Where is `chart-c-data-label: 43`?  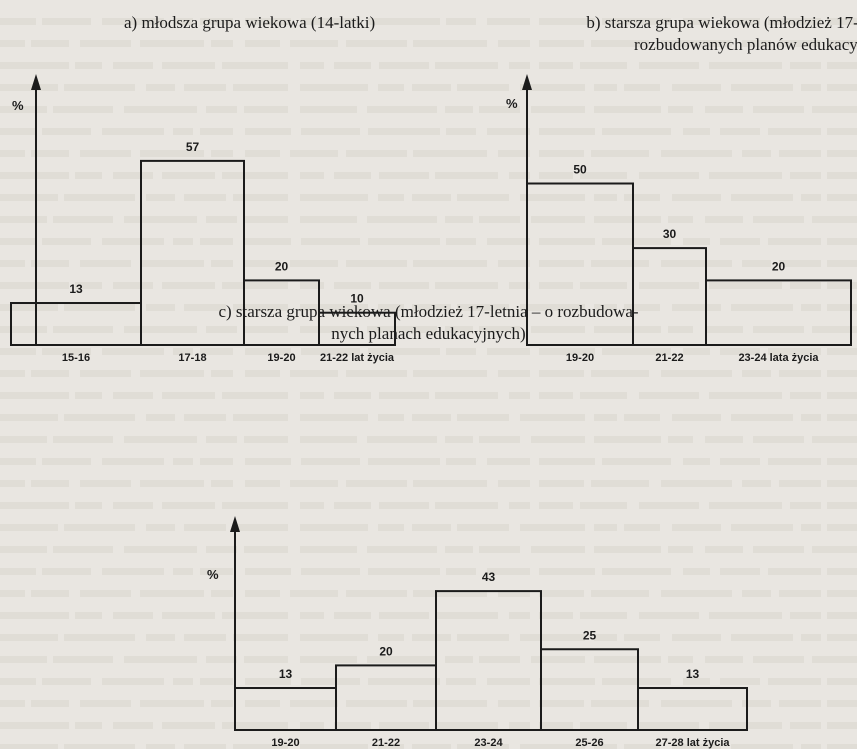
chart-c-data-label: 43 is located at coordinates (489, 577).